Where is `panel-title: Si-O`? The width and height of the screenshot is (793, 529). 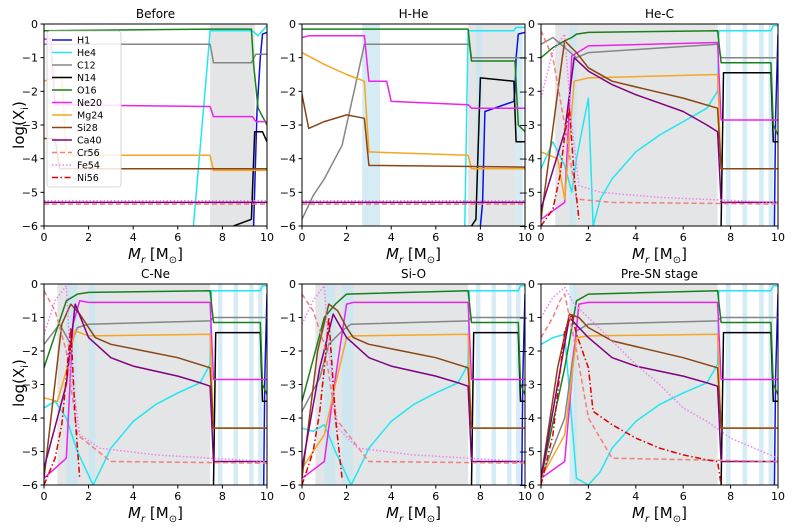
panel-title: Si-O is located at coordinates (413, 274).